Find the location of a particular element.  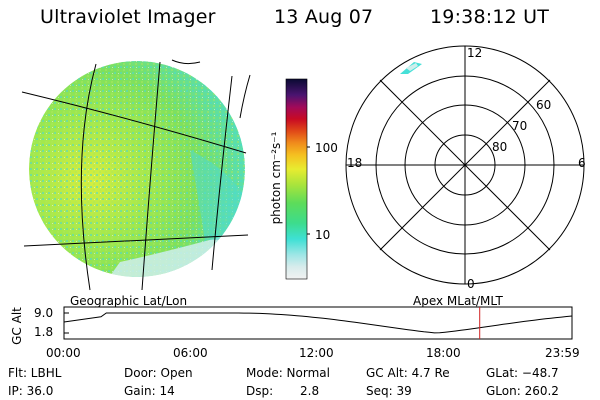

seq-info: Seq: 39 is located at coordinates (389, 391).